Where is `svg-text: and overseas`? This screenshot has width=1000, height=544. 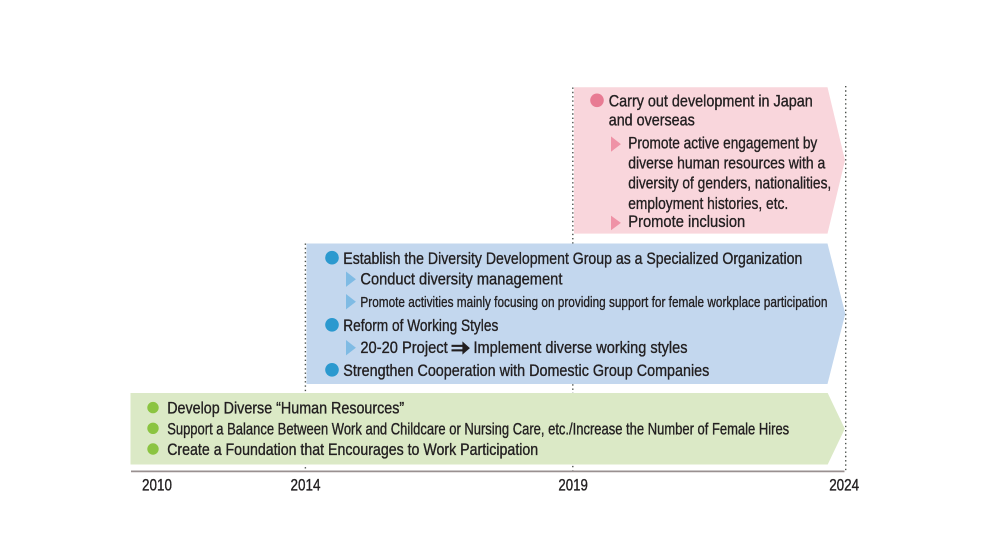
svg-text: and overseas is located at coordinates (652, 121).